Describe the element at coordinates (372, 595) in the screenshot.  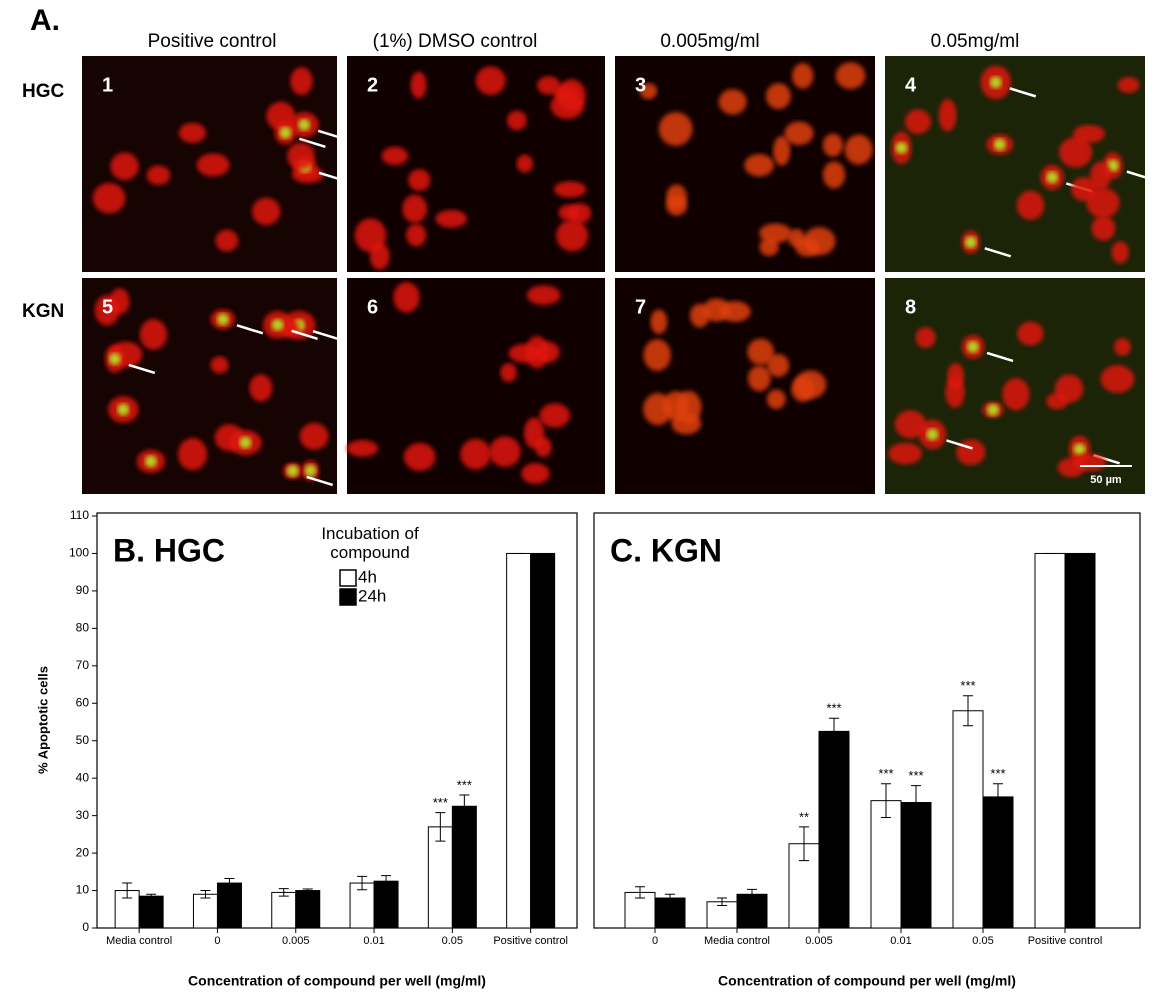
I see `legend-label: 24h` at that location.